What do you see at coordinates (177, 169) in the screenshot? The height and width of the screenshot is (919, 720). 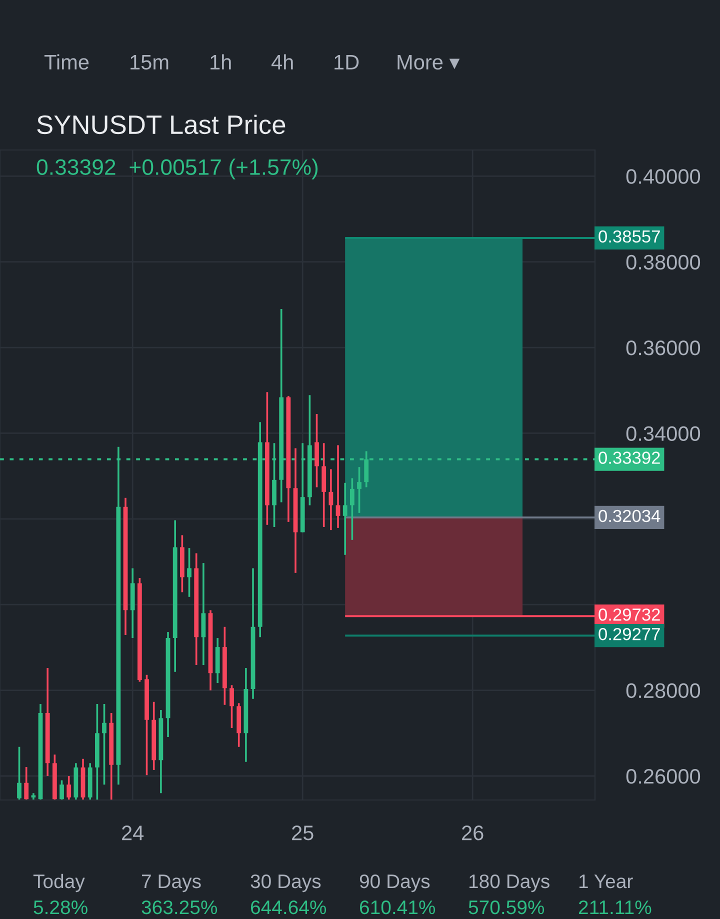 I see `chart-subtitle: 0.33392 +0.00517 (+1.57%)` at bounding box center [177, 169].